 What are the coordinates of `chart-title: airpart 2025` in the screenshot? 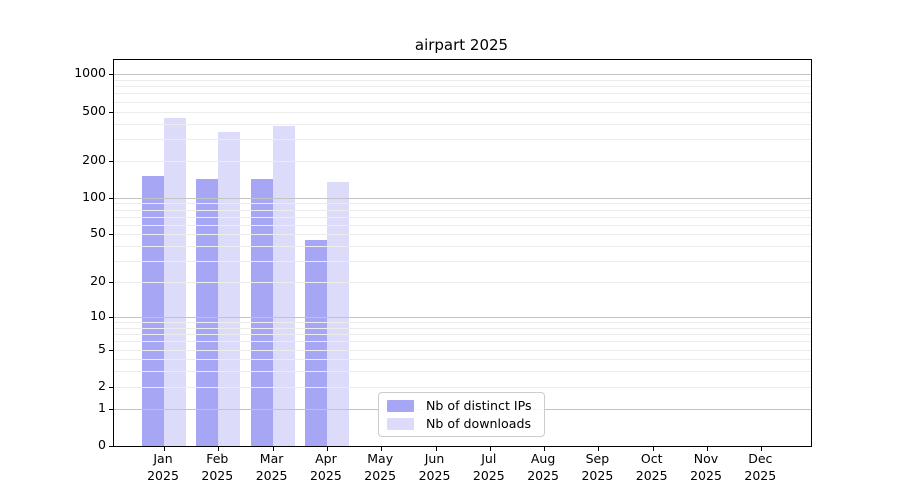 It's located at (461, 45).